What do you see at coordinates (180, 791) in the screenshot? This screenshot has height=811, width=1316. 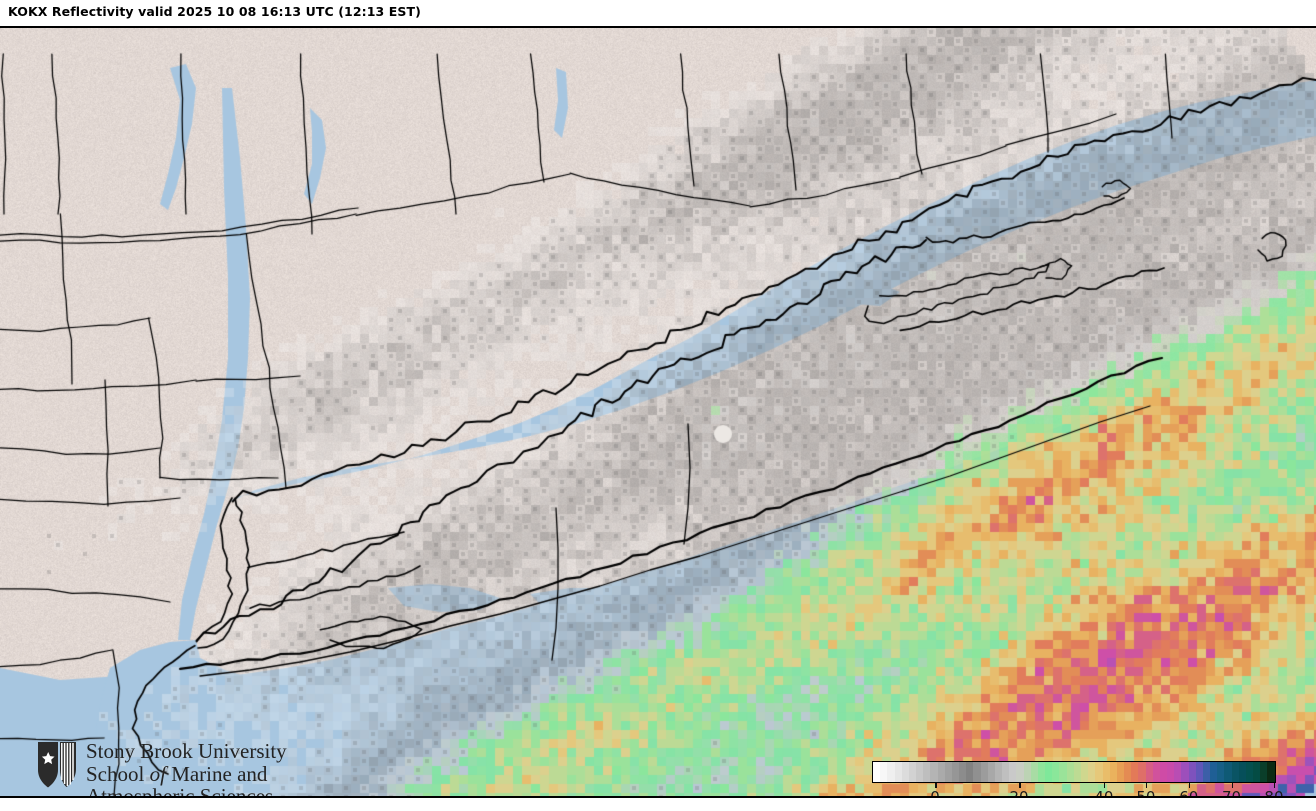 I see `logo-line-3: Atmospheric Sciences` at bounding box center [180, 791].